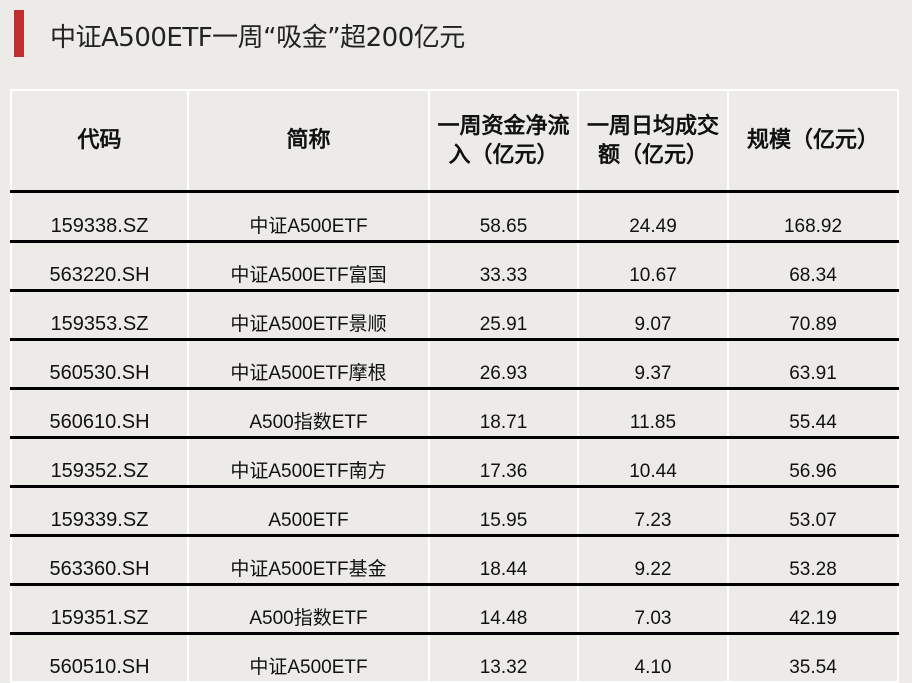 The height and width of the screenshot is (683, 912). Describe the element at coordinates (653, 560) in the screenshot. I see `cell-avg-turnover: 9.22` at that location.